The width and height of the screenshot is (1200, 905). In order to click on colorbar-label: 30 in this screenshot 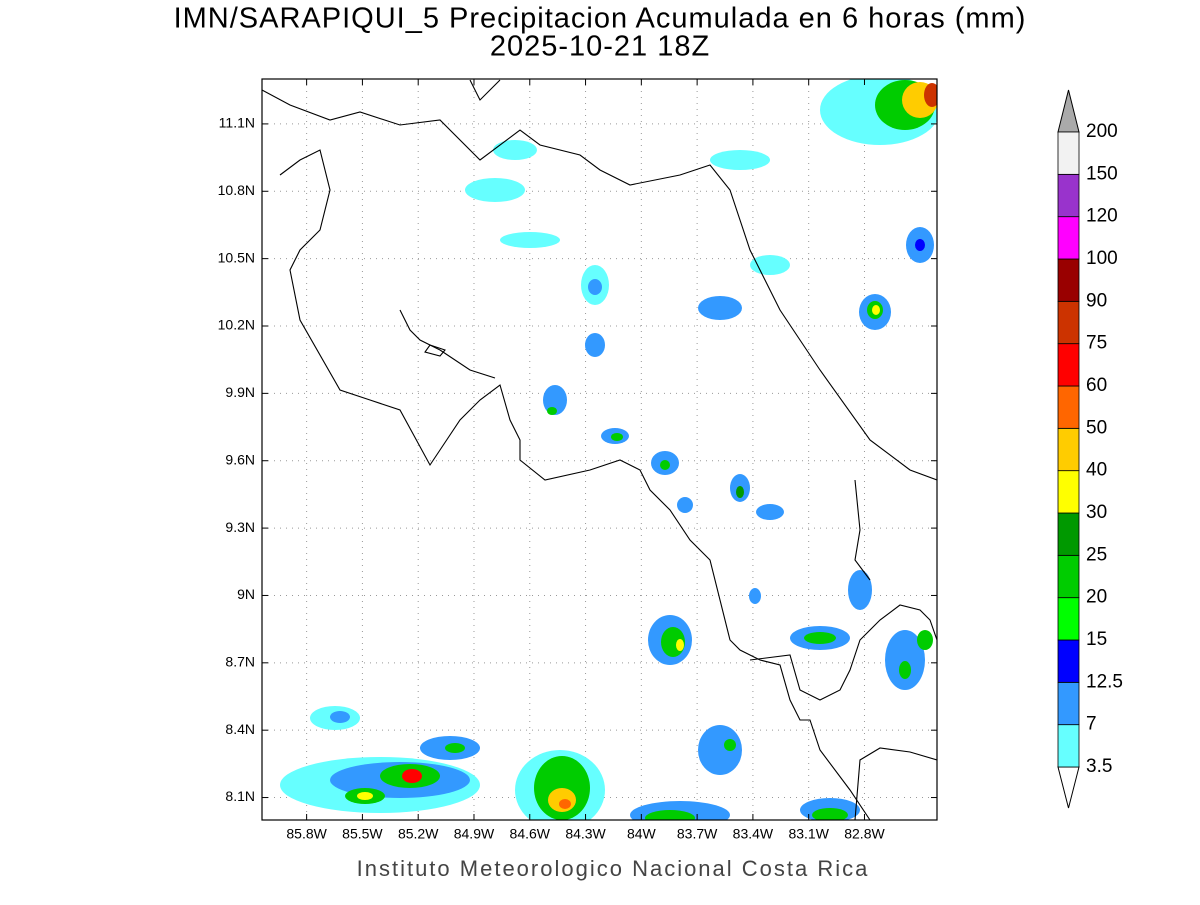, I will do `click(1096, 512)`.